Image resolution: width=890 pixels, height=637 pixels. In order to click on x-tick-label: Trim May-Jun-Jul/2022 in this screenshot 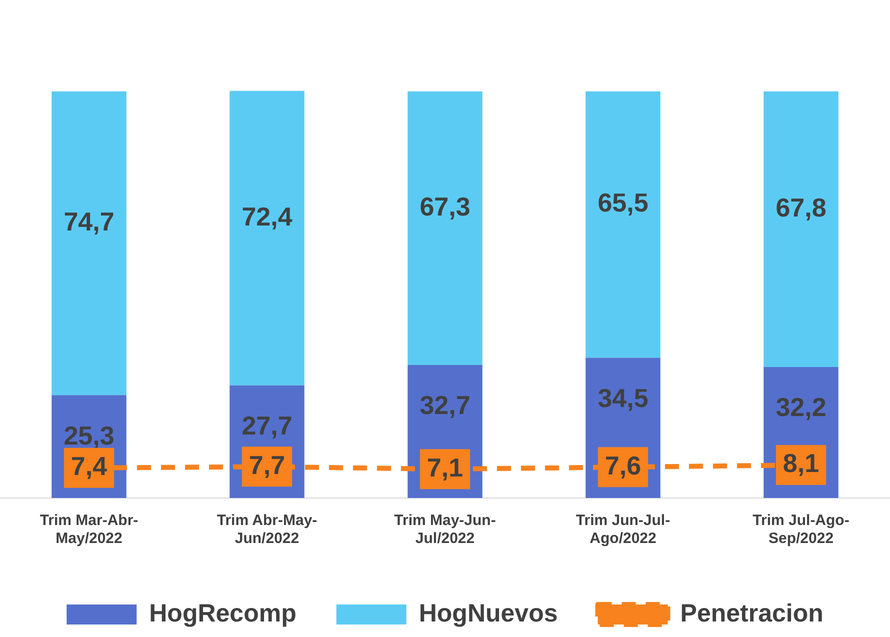, I will do `click(445, 530)`.